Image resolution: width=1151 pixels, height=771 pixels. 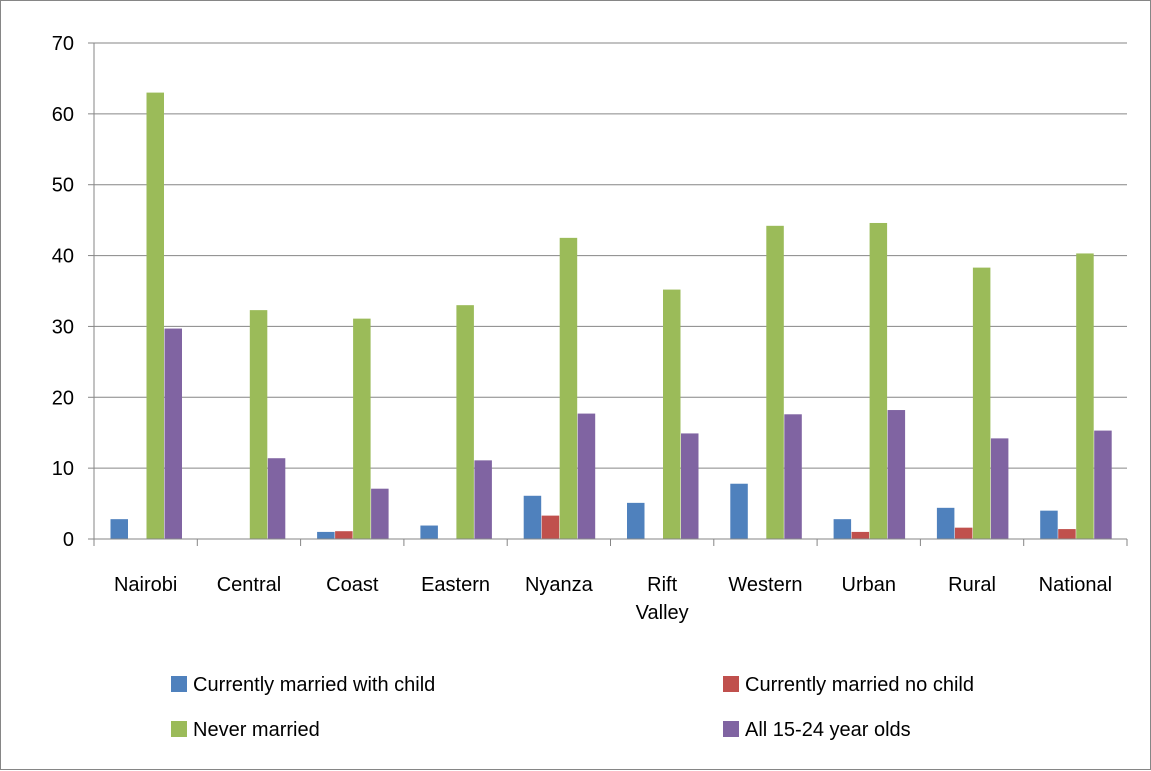 I want to click on y-axis: 0 10 20 30 40 50 60 70, so click(x=73, y=292).